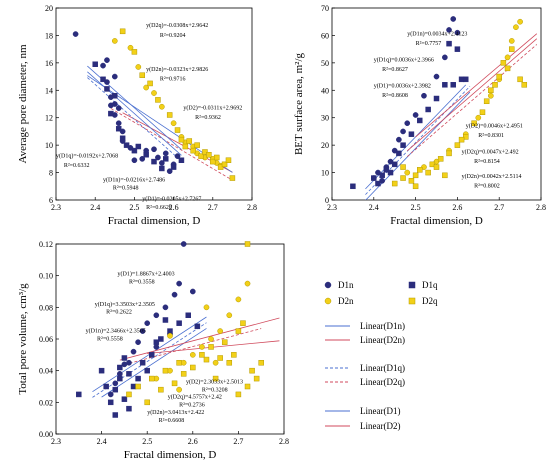 The height and width of the screenshot is (469, 550). What do you see at coordinates (56, 441) in the screenshot?
I see `x-tick-label: 2.3` at bounding box center [56, 441].